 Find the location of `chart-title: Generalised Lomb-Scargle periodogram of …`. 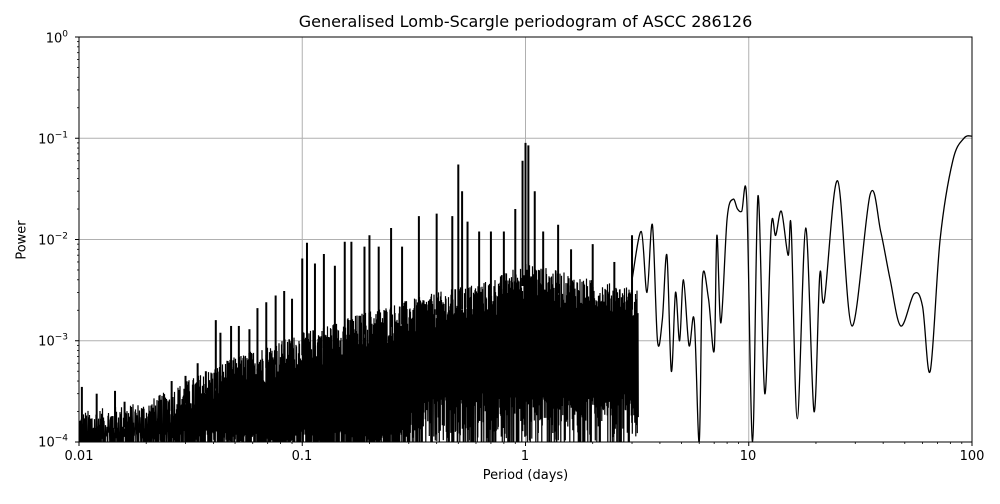

chart-title: Generalised Lomb-Scargle periodogram of … is located at coordinates (525, 21).